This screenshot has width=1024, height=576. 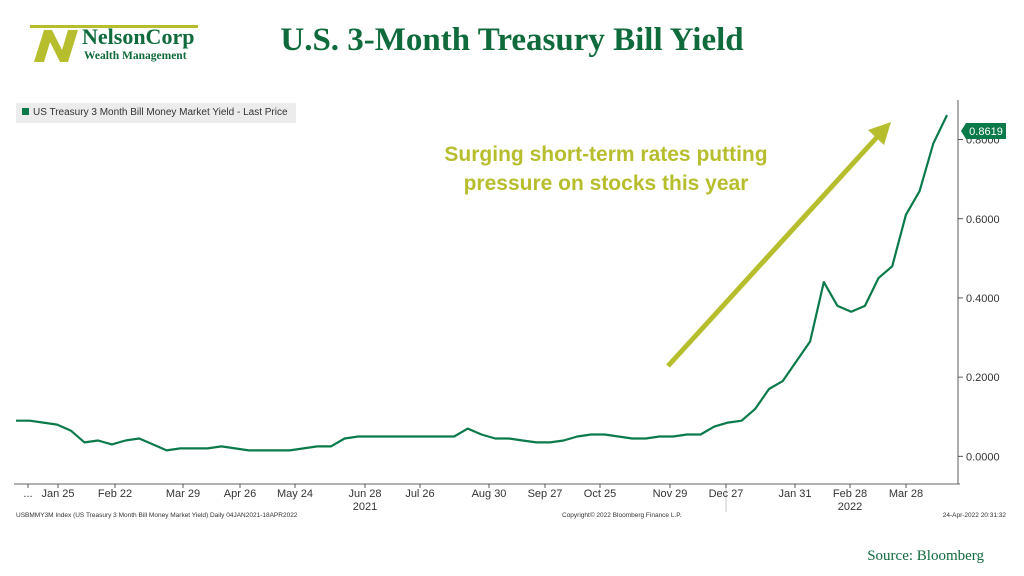 What do you see at coordinates (364, 494) in the screenshot?
I see `x-tick-label: Jun 28` at bounding box center [364, 494].